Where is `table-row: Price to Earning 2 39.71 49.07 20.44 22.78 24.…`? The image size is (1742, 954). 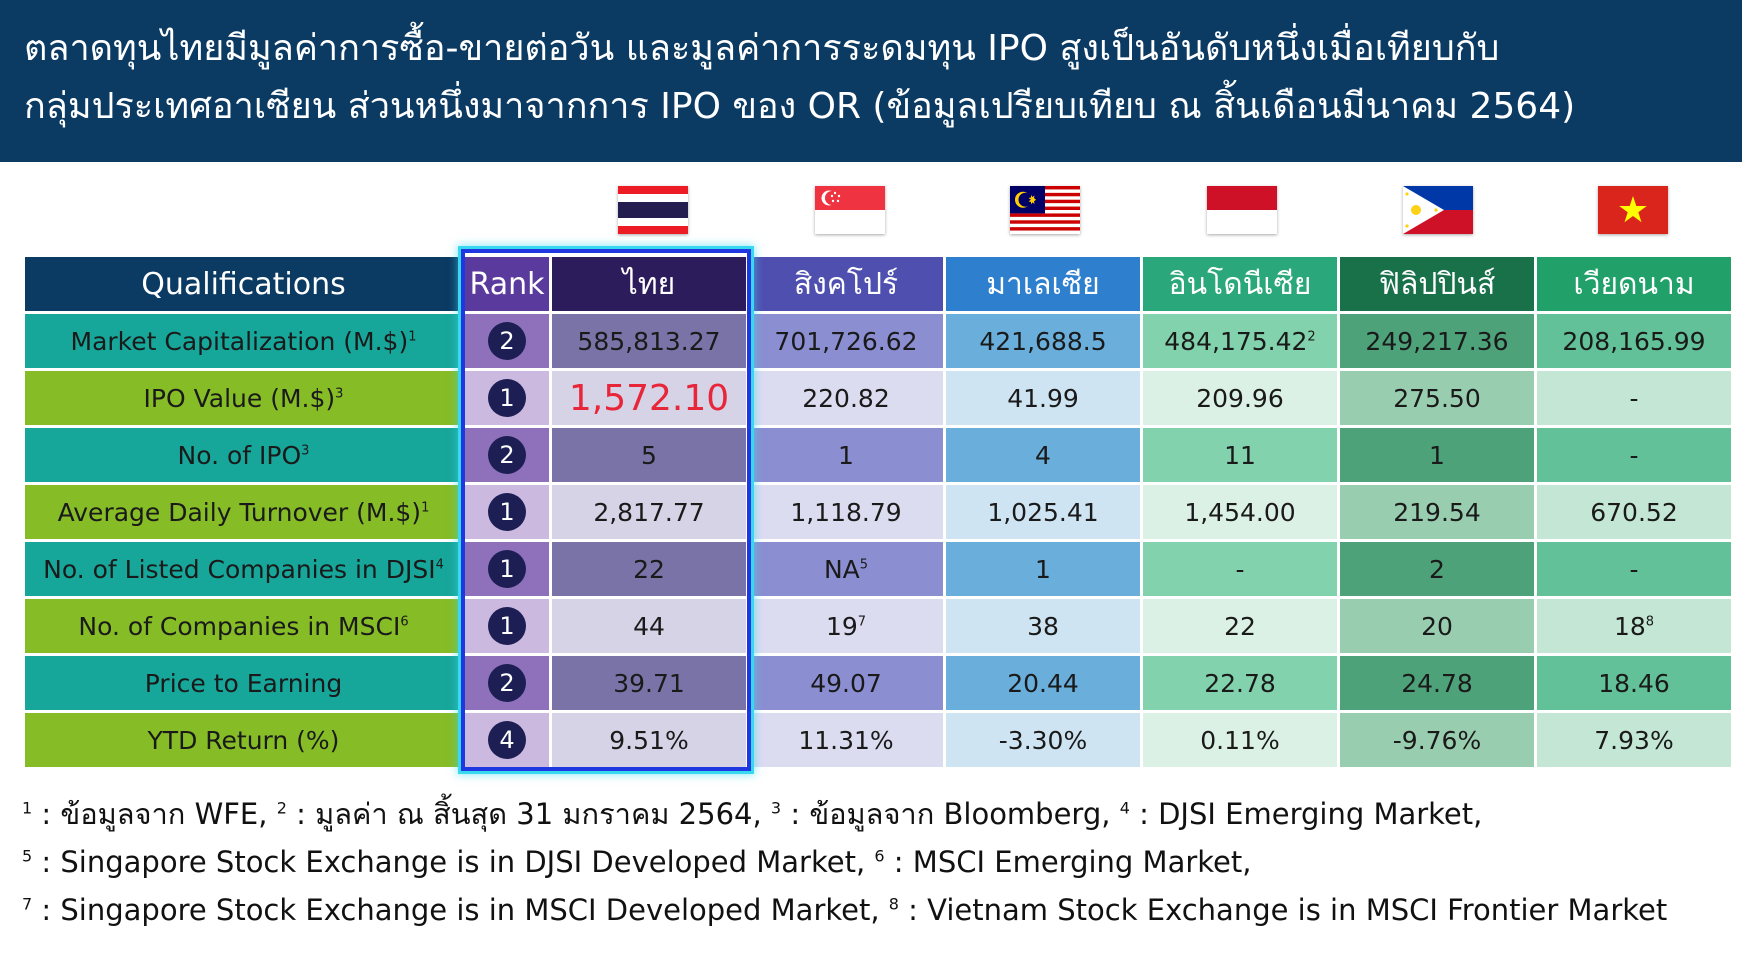
table-row: Price to Earning 2 39.71 49.07 20.44 22.78 24.… is located at coordinates (878, 683).